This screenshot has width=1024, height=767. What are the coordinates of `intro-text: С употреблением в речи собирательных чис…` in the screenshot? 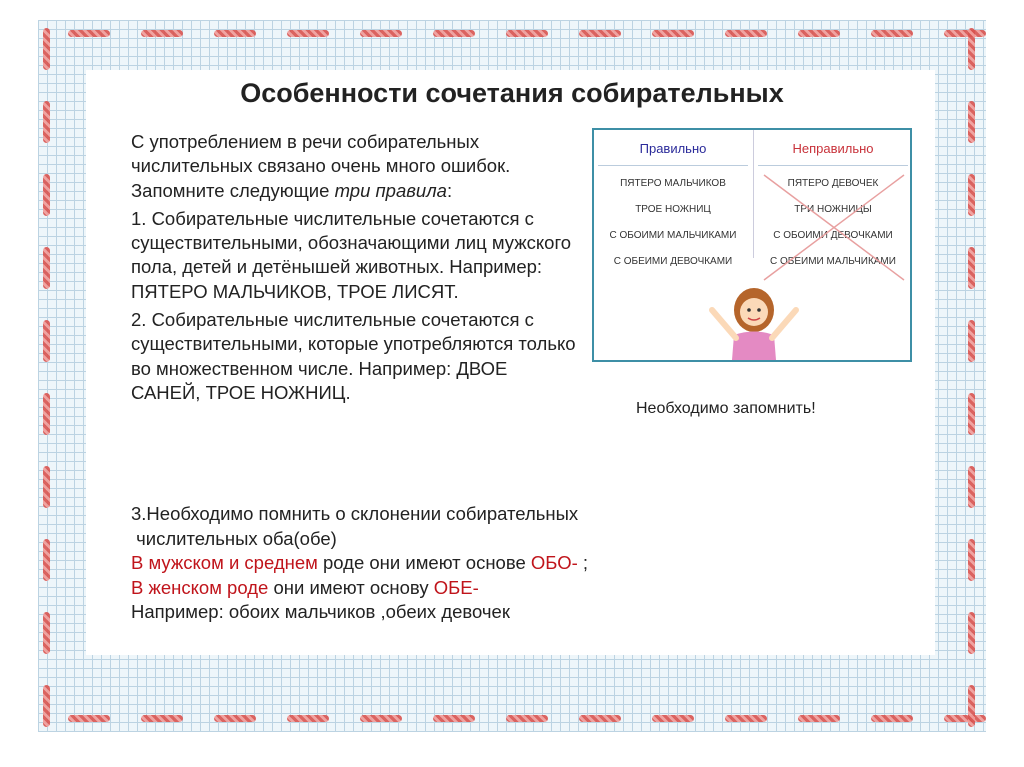 It's located at (321, 166).